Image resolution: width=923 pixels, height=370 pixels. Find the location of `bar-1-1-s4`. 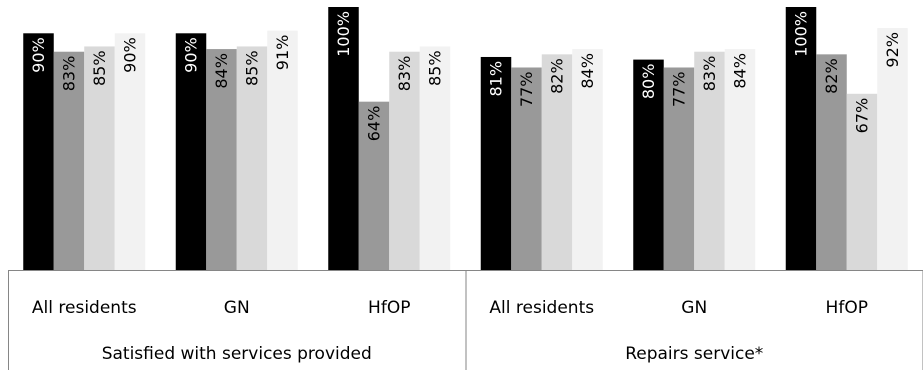

bar-1-1-s4 is located at coordinates (130, 151).